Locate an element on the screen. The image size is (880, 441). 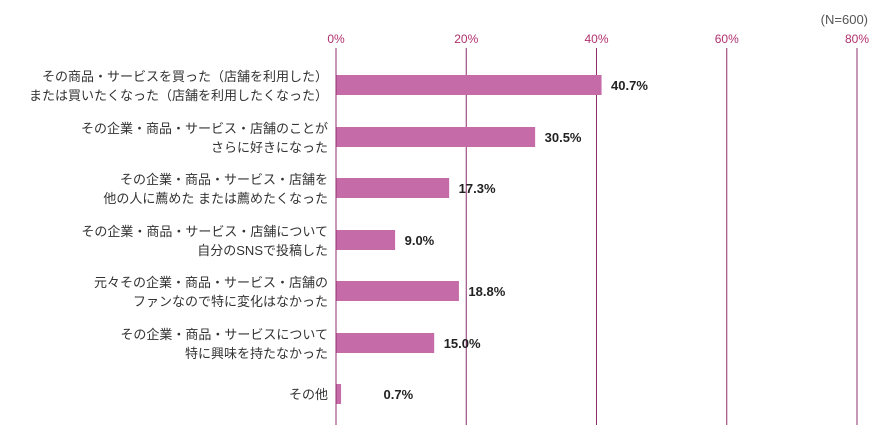
category-label-line: その他 is located at coordinates (308, 394).